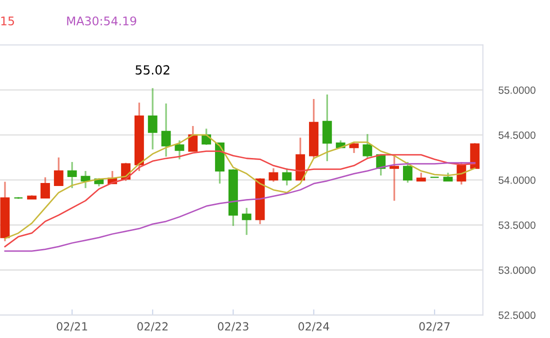 The height and width of the screenshot is (338, 550). I want to click on y-tick-label: 54.5000, so click(517, 135).